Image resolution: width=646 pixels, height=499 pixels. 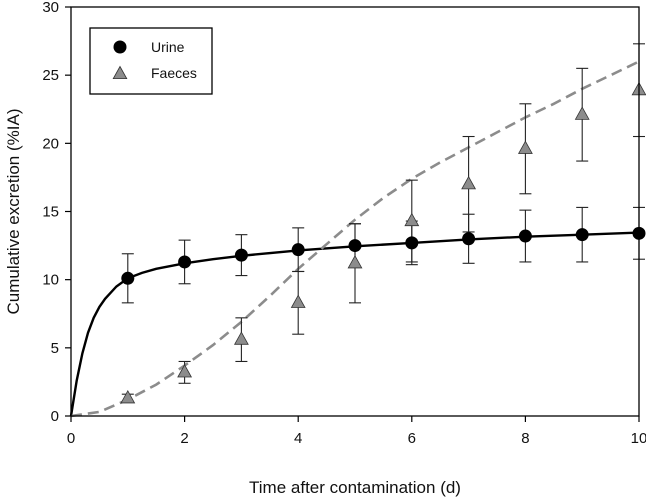 I want to click on x-axis-label: Time after contamination (d), so click(x=355, y=487).